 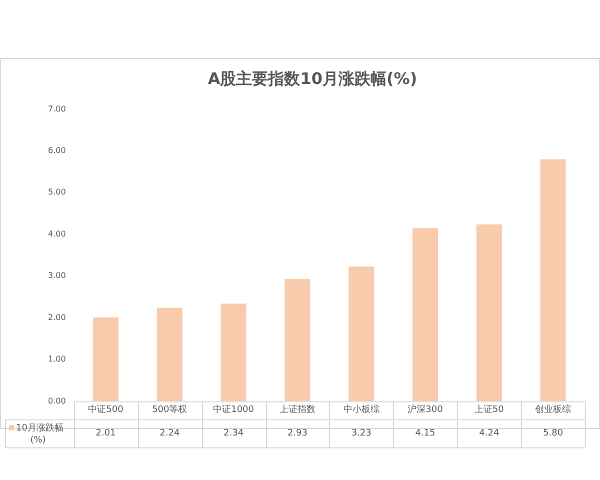 I want to click on x-tick-label: 沪深300, so click(x=426, y=409).